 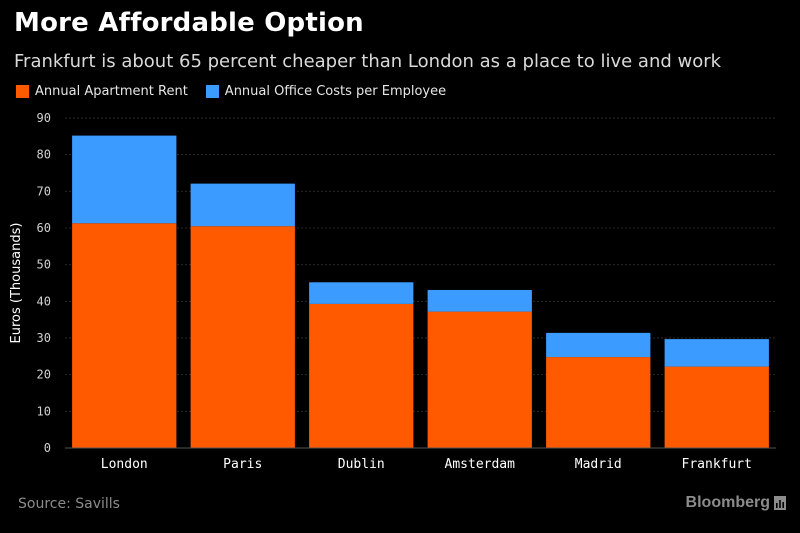 What do you see at coordinates (242, 205) in the screenshot?
I see `bar-office-paris` at bounding box center [242, 205].